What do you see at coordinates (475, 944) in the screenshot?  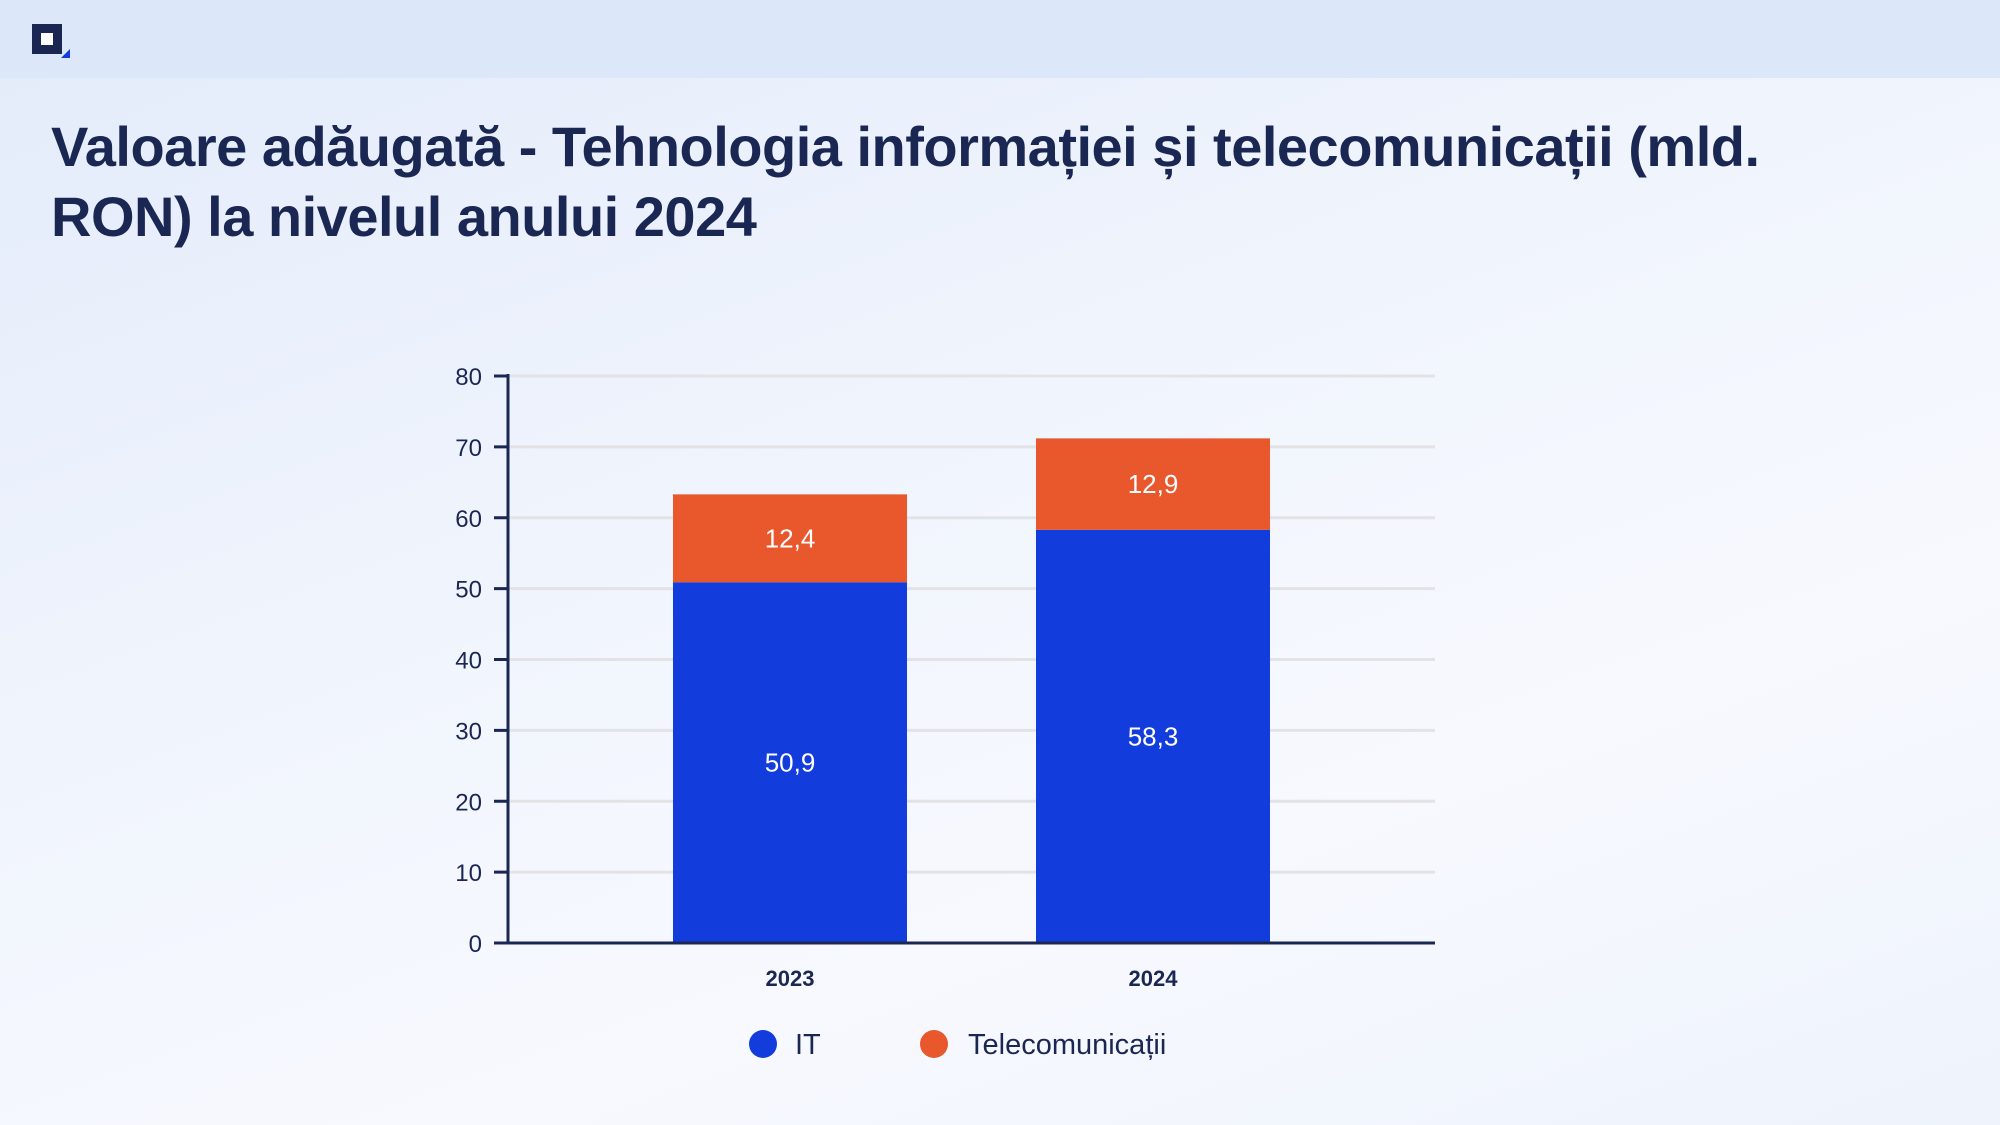 I see `y-tick-label: 0` at bounding box center [475, 944].